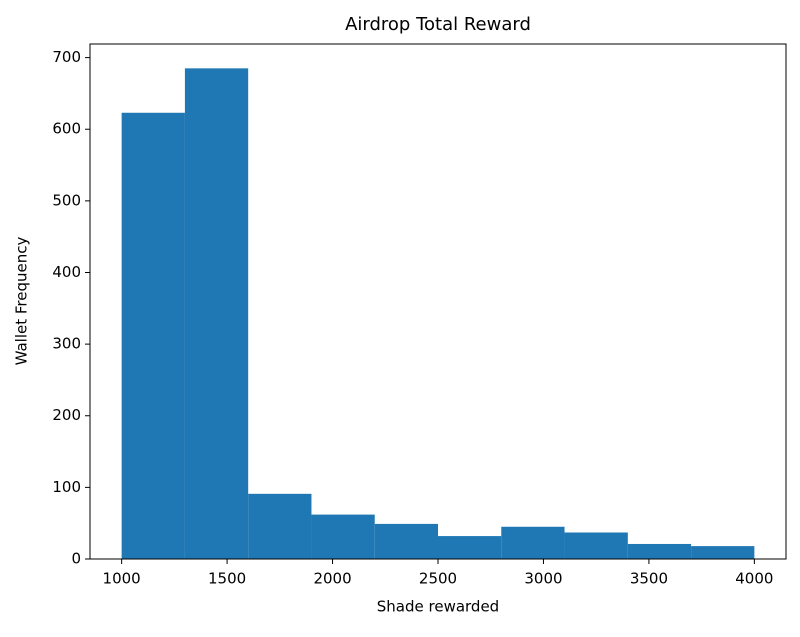 The height and width of the screenshot is (637, 800). What do you see at coordinates (227, 579) in the screenshot?
I see `x-tick-label: 1500` at bounding box center [227, 579].